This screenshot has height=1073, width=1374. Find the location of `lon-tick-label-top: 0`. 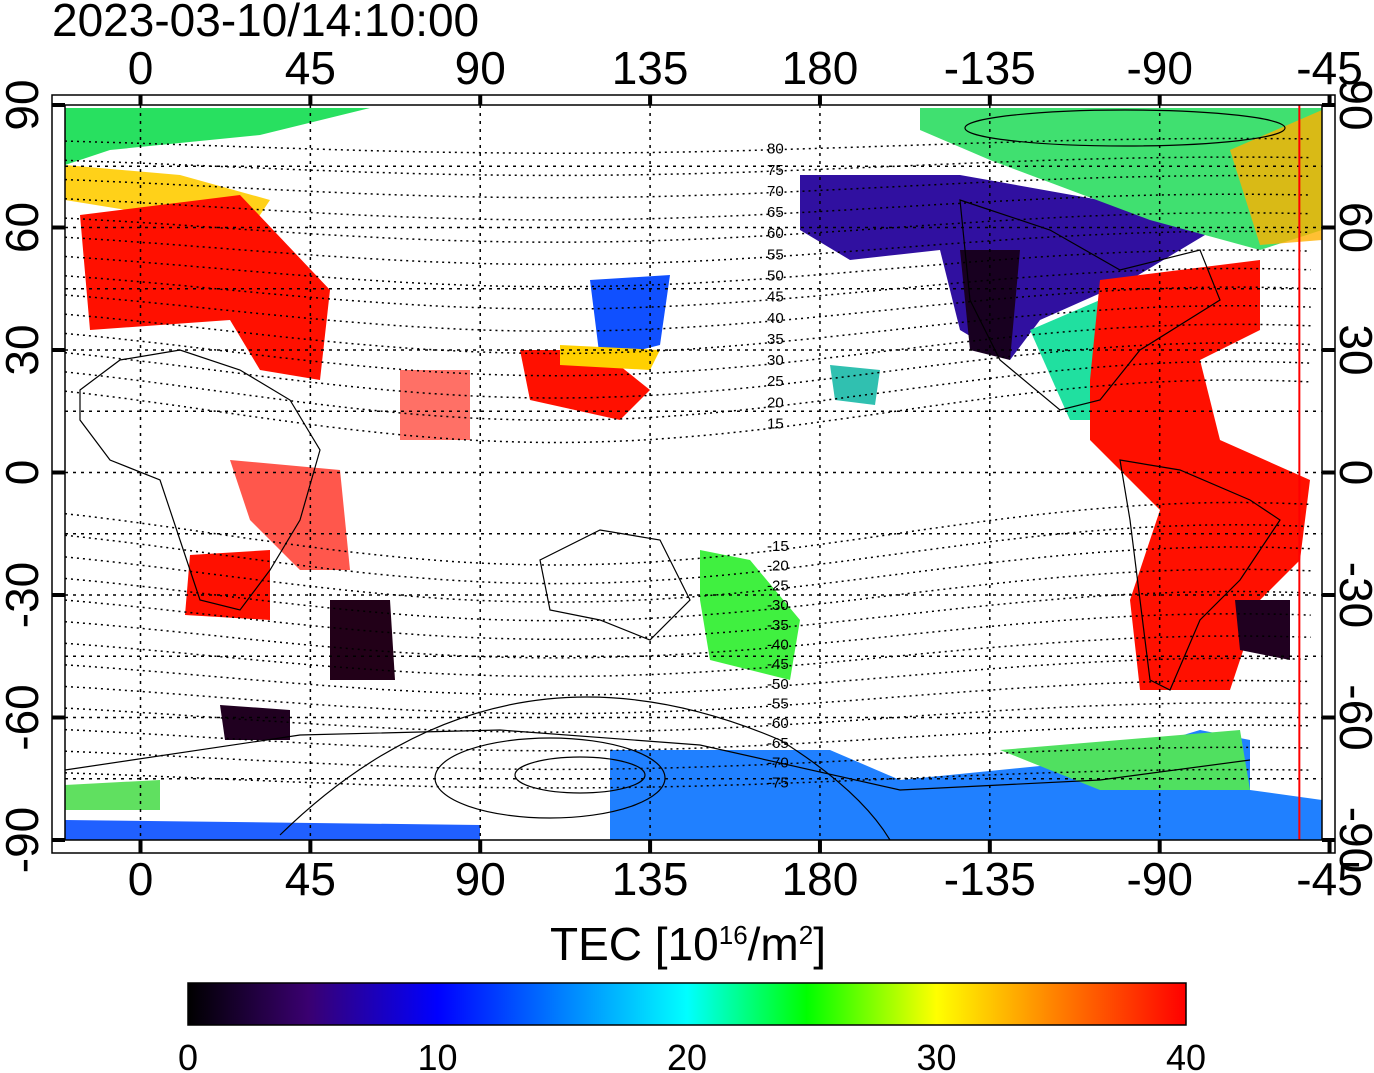

lon-tick-label-top: 0 is located at coordinates (141, 68).